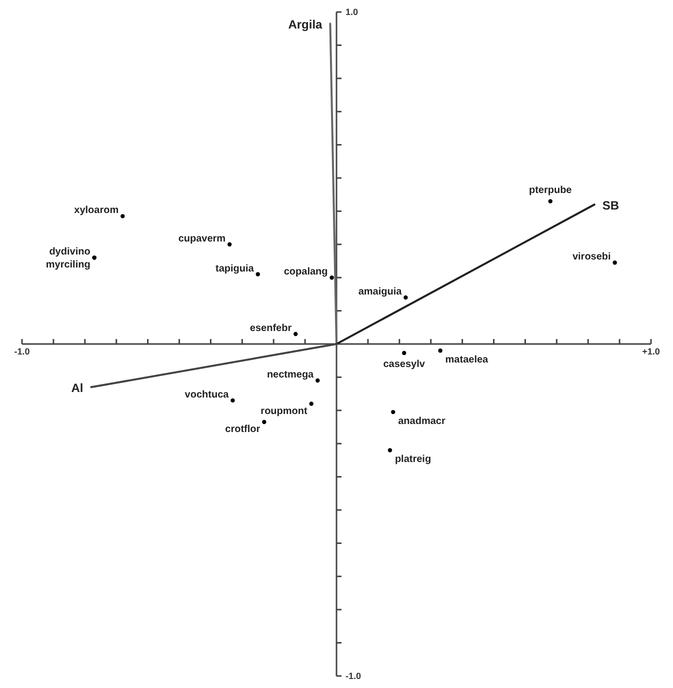 The width and height of the screenshot is (673, 688). Describe the element at coordinates (651, 351) in the screenshot. I see `x-tick-label: +1.0` at that location.